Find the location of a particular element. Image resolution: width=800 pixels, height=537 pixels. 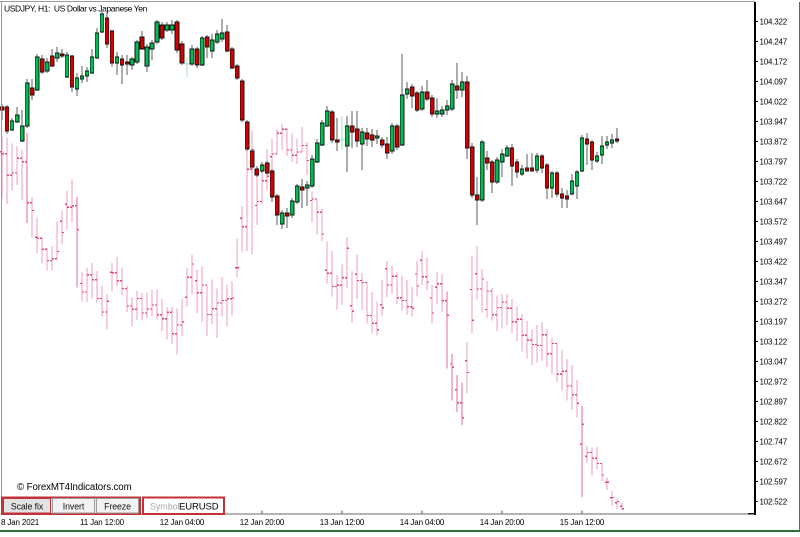

svg-text: 102.597 is located at coordinates (774, 482).